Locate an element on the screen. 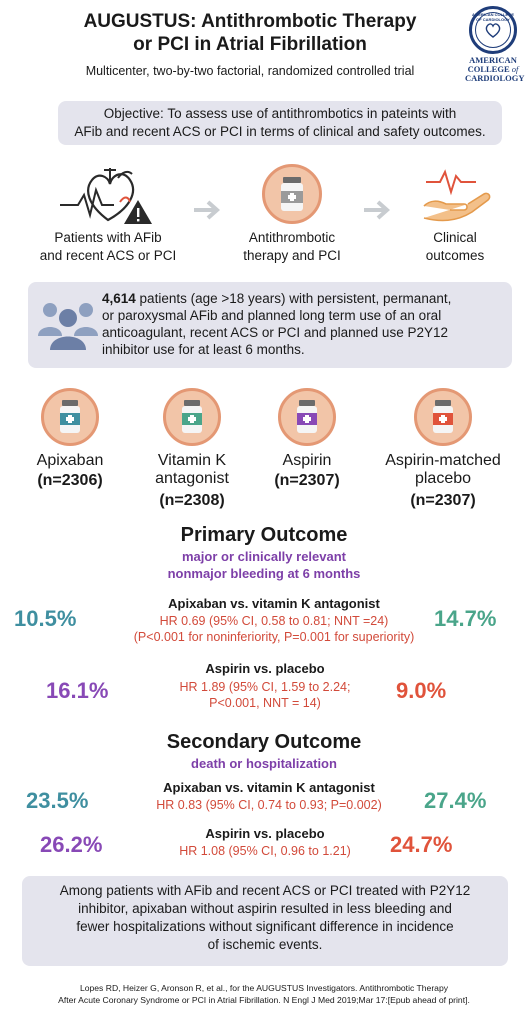  secondary-outcome-title: Secondary Outcome is located at coordinates (264, 742).